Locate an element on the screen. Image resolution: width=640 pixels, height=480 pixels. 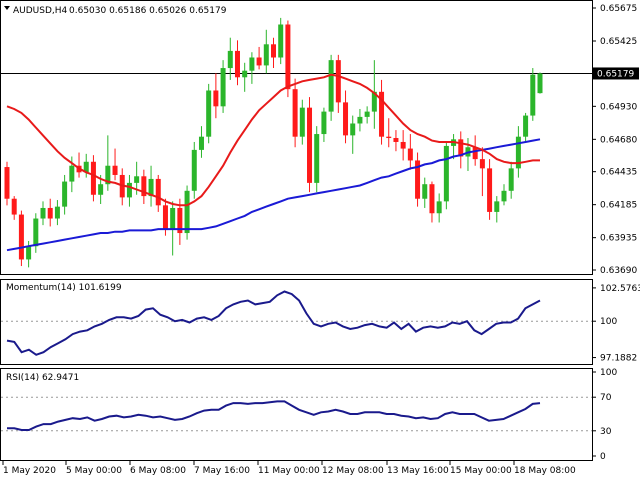
dropdown-arrow-icon is located at coordinates (7, 8).